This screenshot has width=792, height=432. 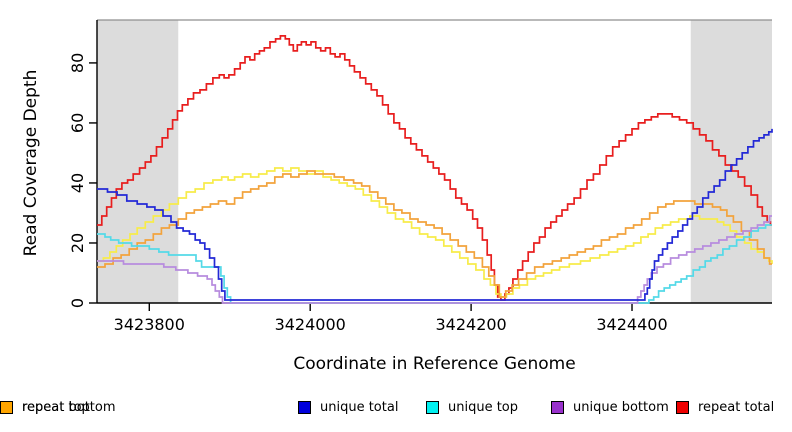 What do you see at coordinates (77, 63) in the screenshot?
I see `y-tick-label: 80` at bounding box center [77, 63].